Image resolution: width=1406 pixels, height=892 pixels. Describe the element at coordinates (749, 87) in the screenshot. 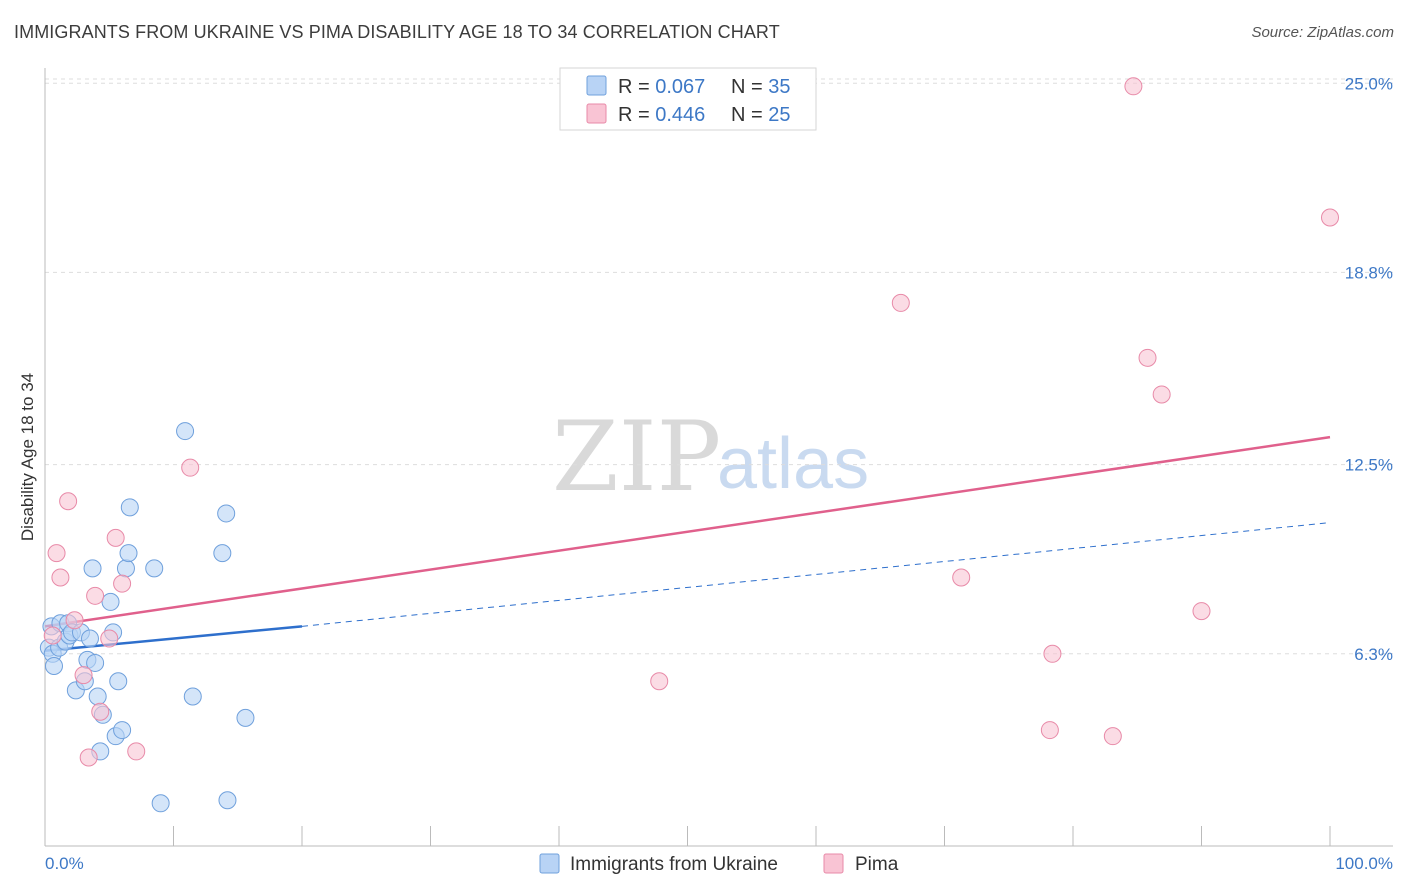

I see `legend-n-label-1: N =` at that location.